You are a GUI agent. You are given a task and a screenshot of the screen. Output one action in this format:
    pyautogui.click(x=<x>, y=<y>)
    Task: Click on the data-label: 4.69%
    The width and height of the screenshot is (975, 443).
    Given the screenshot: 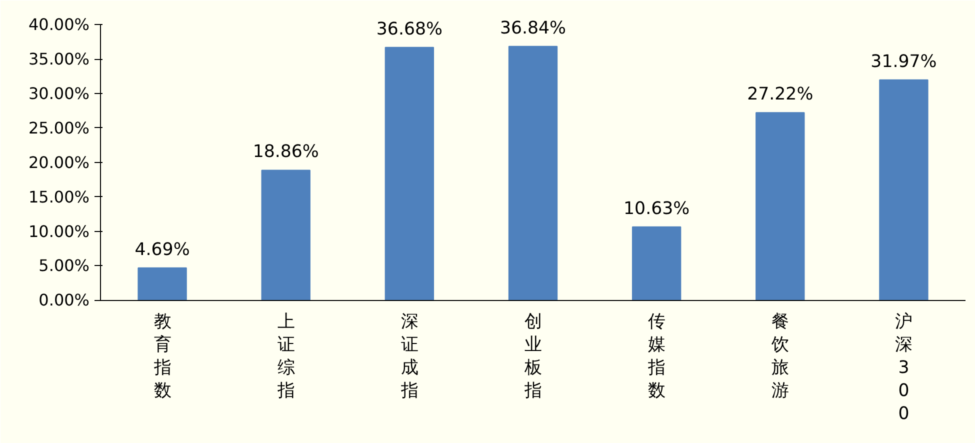 What is the action you would take?
    pyautogui.click(x=162, y=250)
    